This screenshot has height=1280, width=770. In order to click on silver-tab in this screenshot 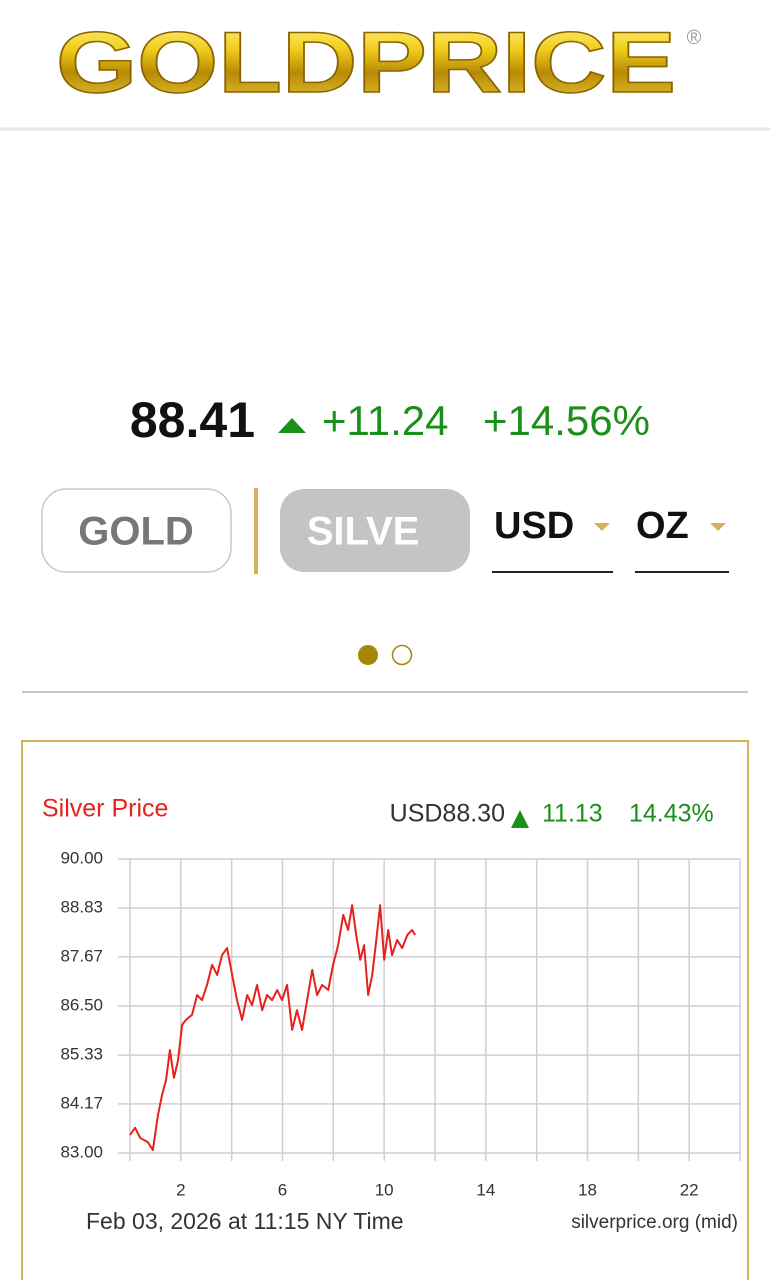, I will do `click(375, 530)`.